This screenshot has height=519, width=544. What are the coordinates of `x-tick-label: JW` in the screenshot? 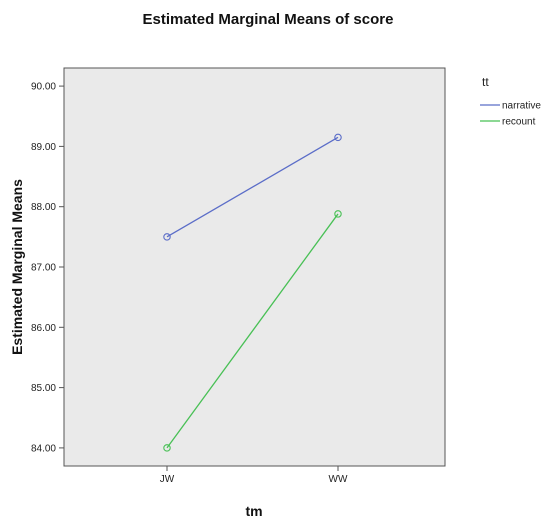 It's located at (167, 479).